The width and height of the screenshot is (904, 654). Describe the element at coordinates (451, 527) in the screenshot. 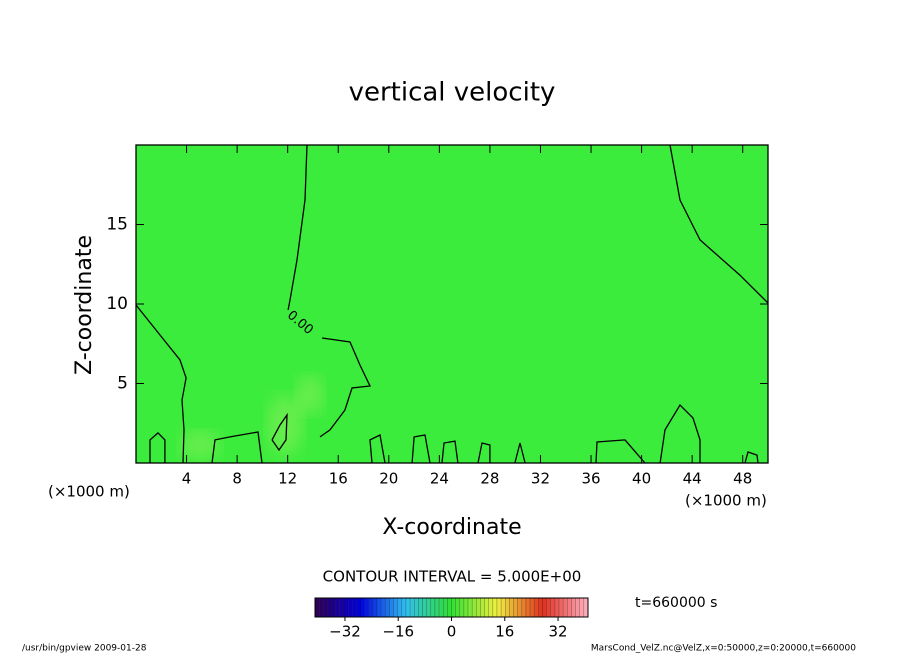

I see `x-axis-title: X-coordinate` at that location.